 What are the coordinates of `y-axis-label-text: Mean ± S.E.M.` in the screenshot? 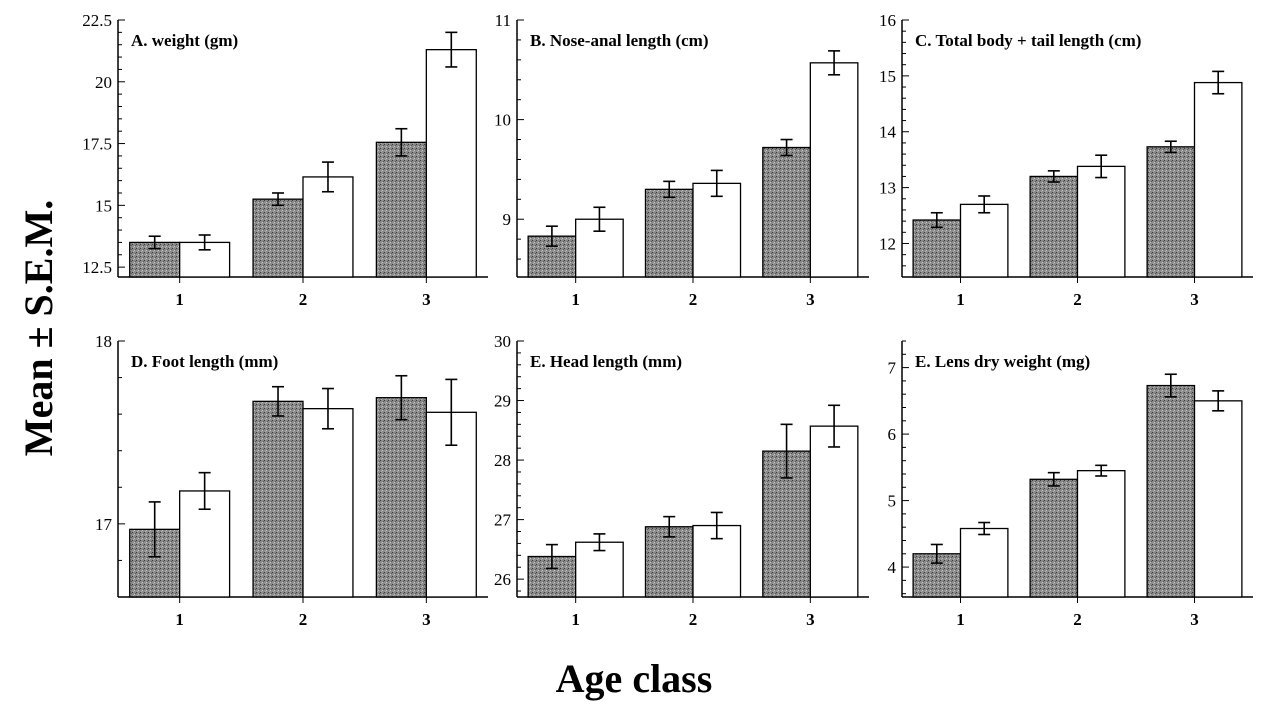 It's located at (38, 328).